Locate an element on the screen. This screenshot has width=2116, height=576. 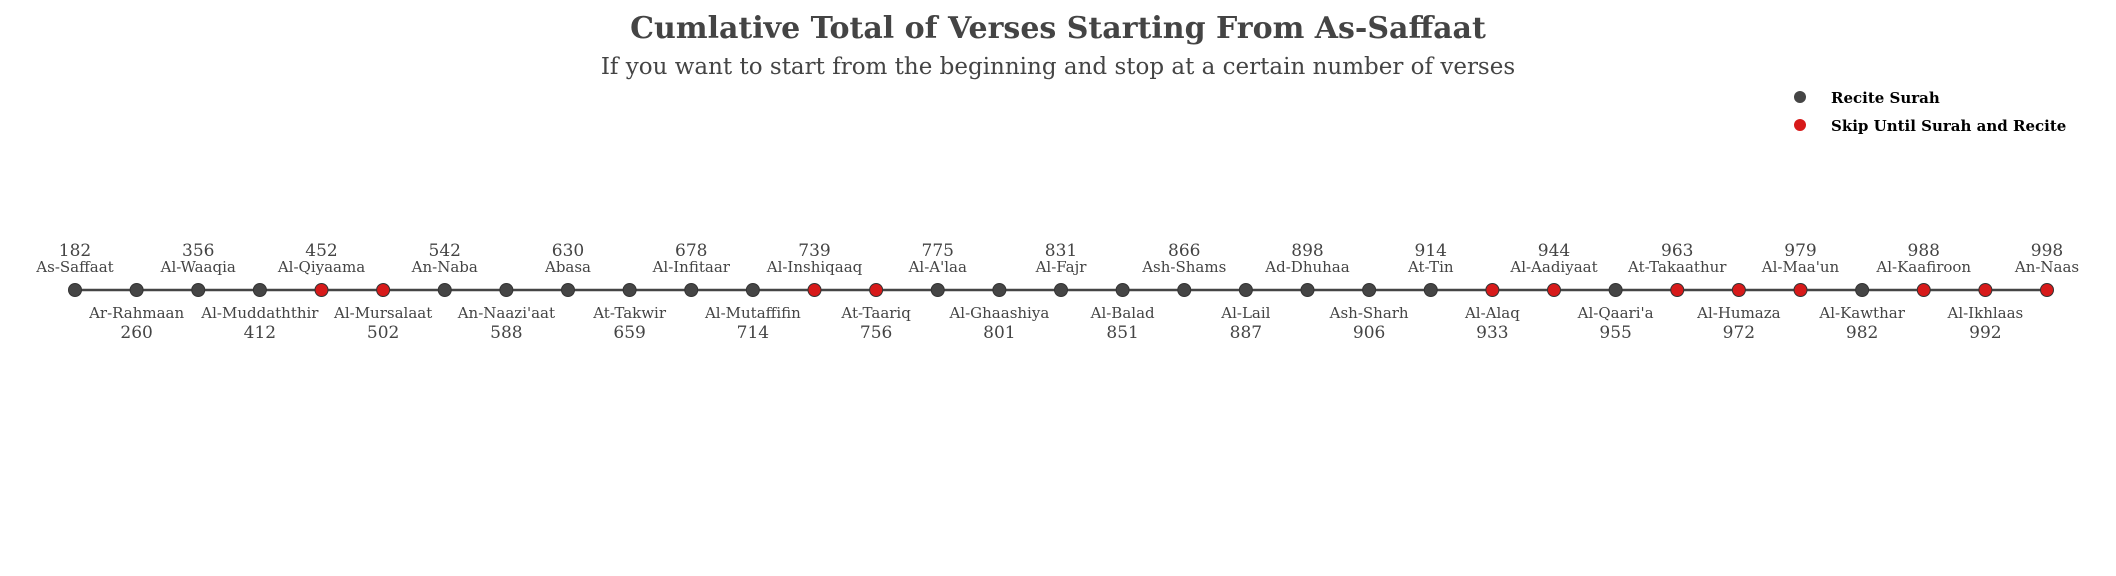
cumulative-label: 988 is located at coordinates (1924, 251).